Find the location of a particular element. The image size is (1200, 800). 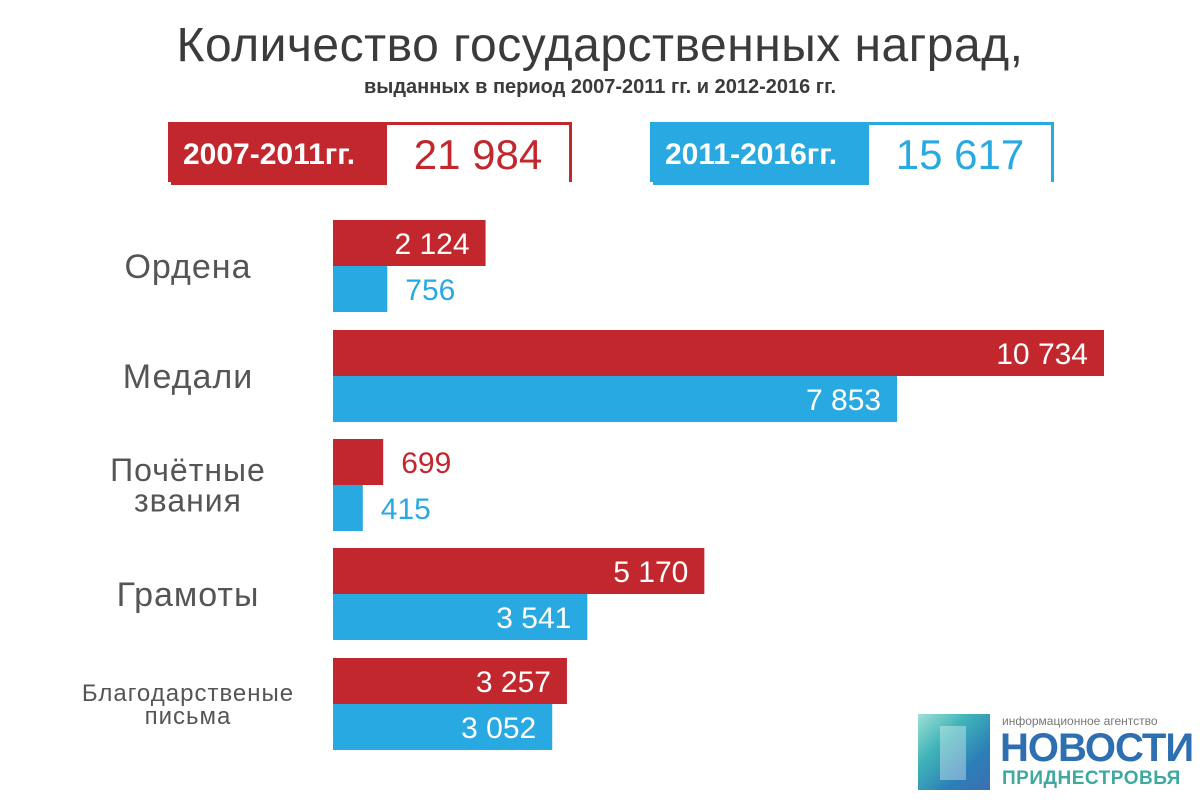

bar-s0-c2 is located at coordinates (358, 462).